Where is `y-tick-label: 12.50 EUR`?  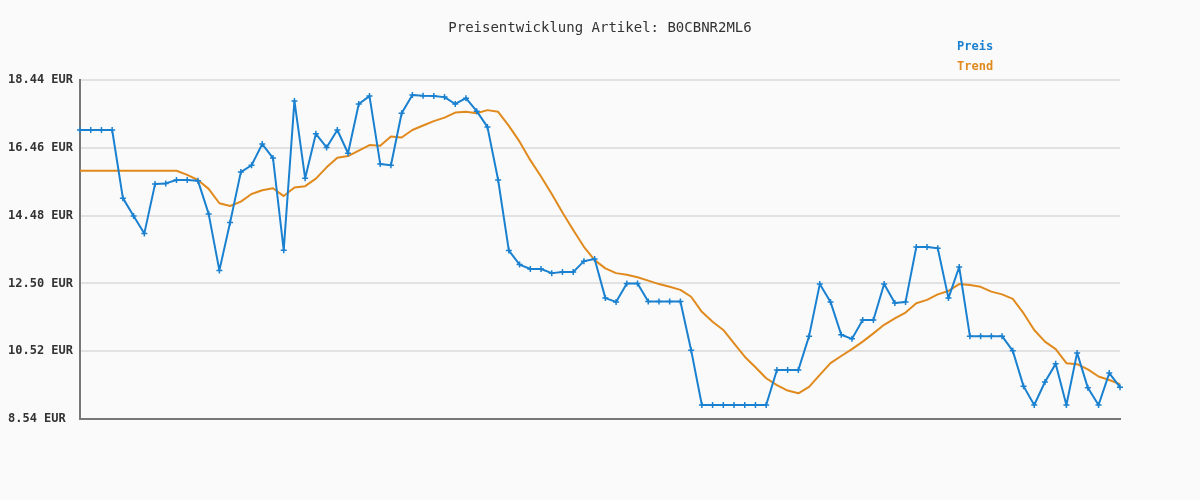 y-tick-label: 12.50 EUR is located at coordinates (41, 282).